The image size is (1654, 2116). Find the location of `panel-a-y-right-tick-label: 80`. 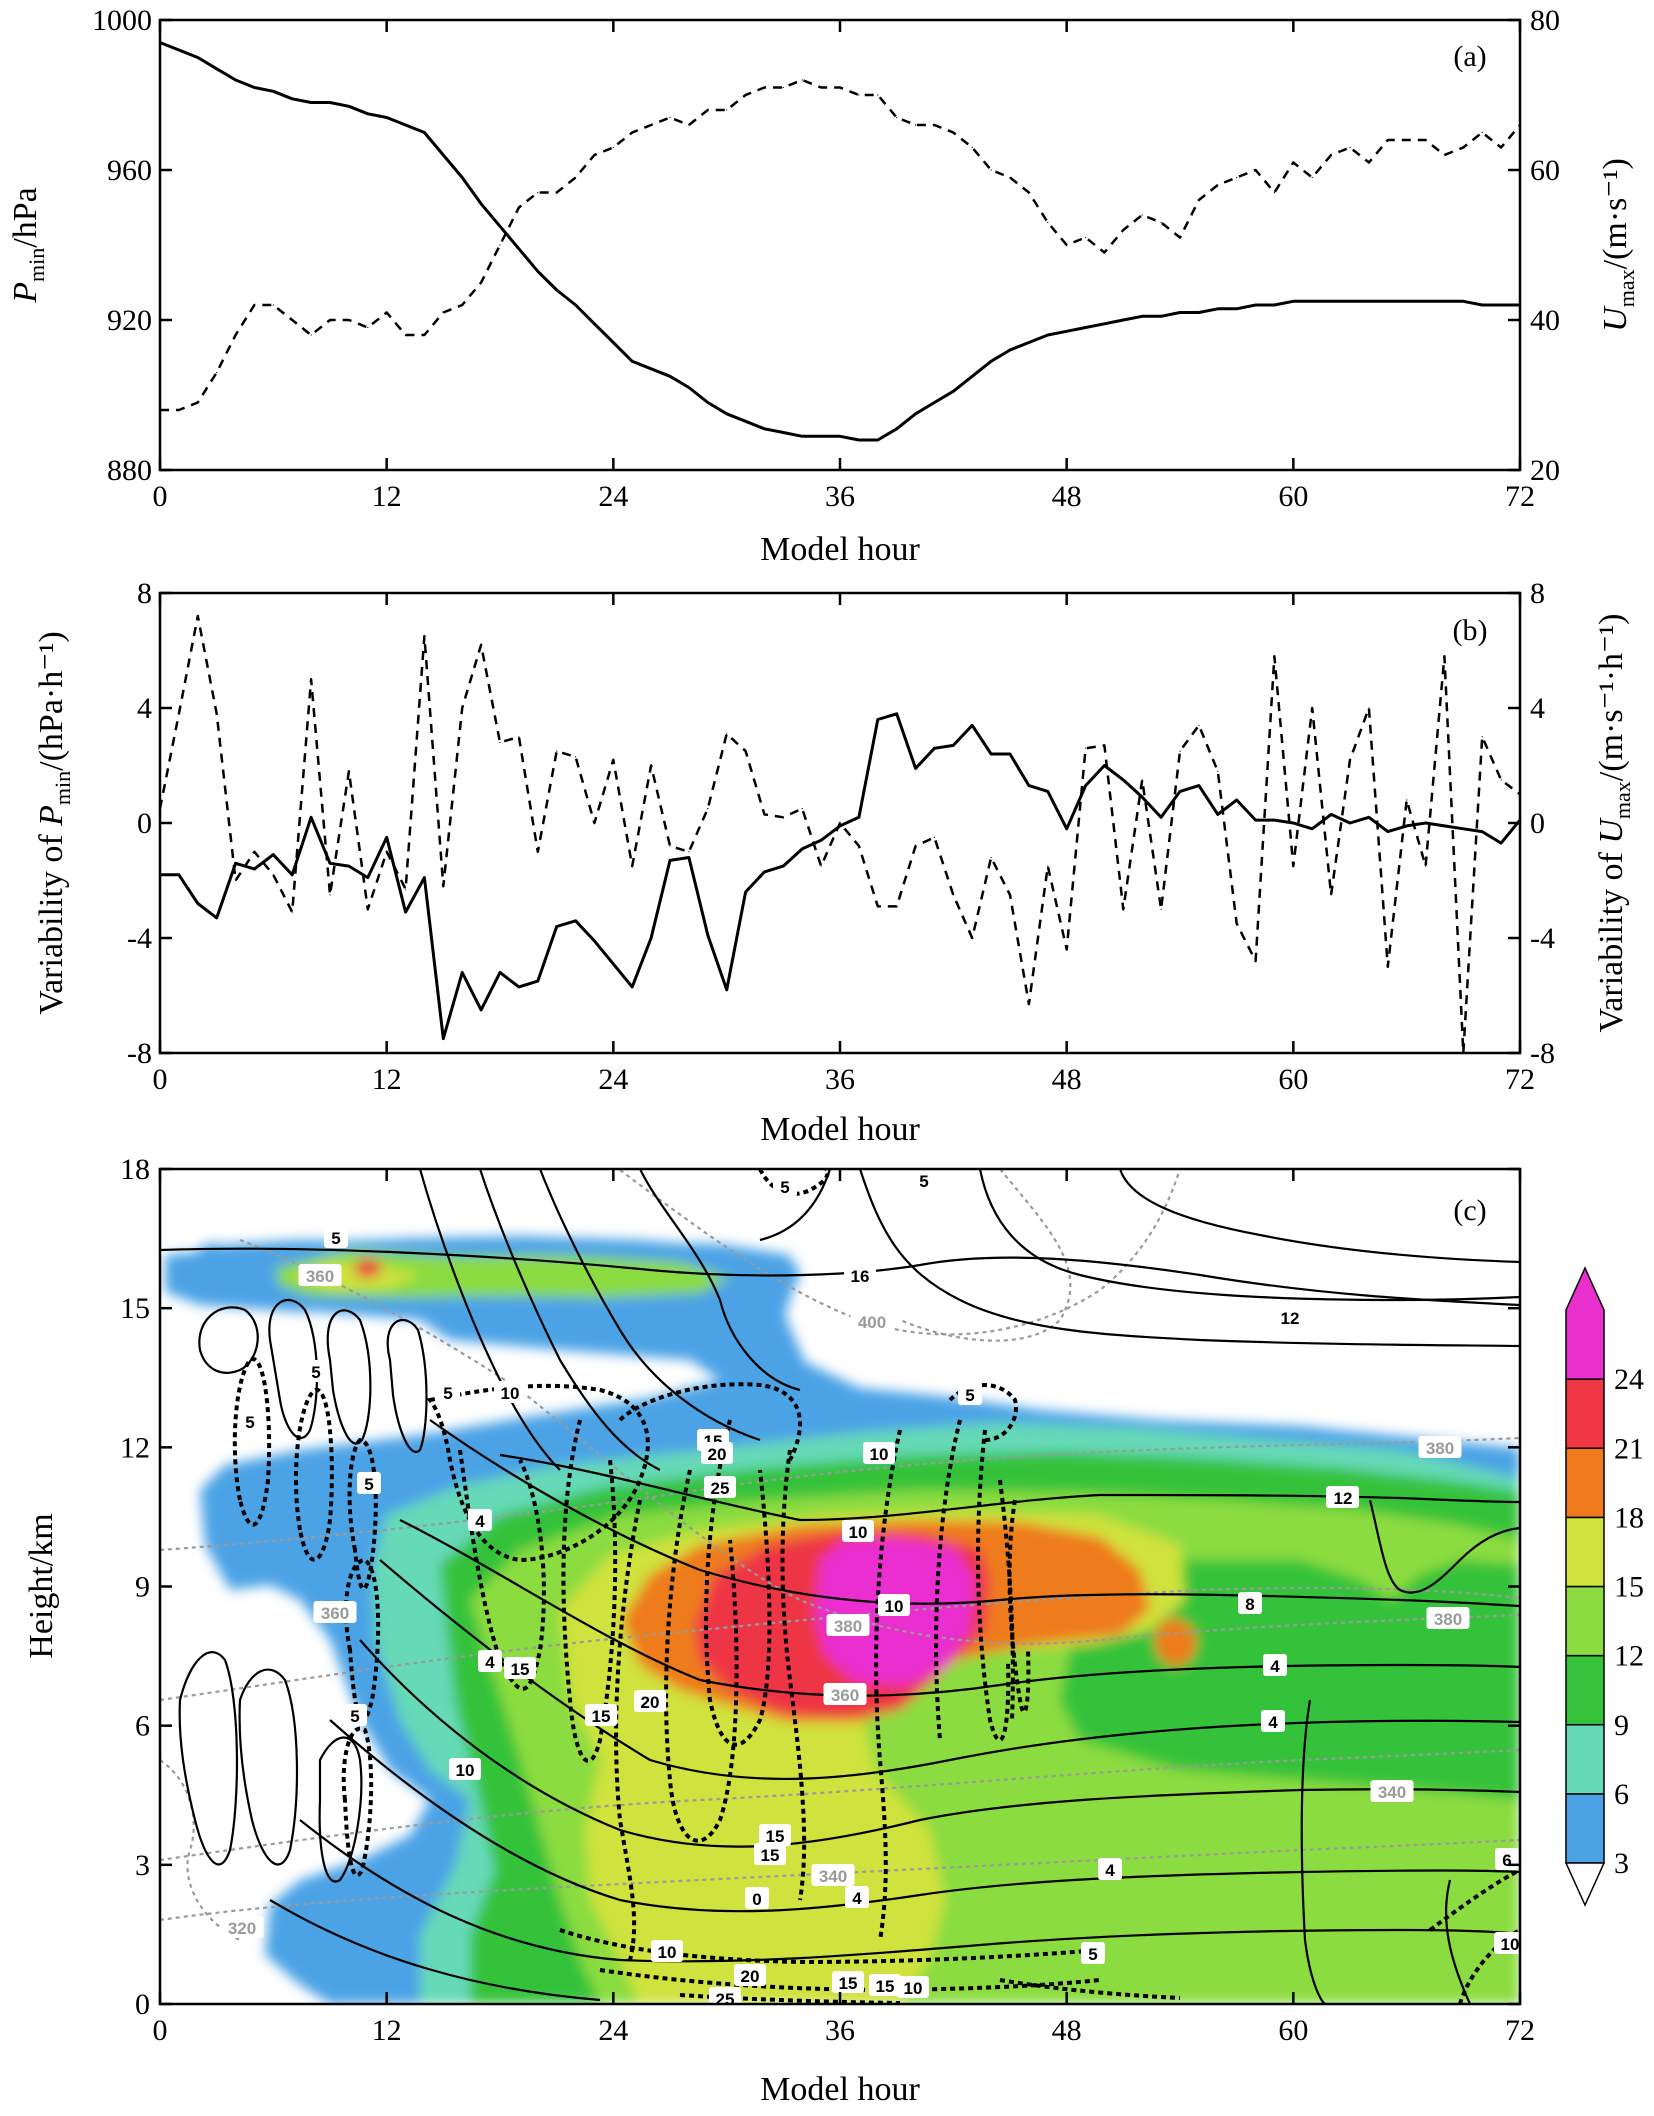

panel-a-y-right-tick-label: 80 is located at coordinates (1545, 20).